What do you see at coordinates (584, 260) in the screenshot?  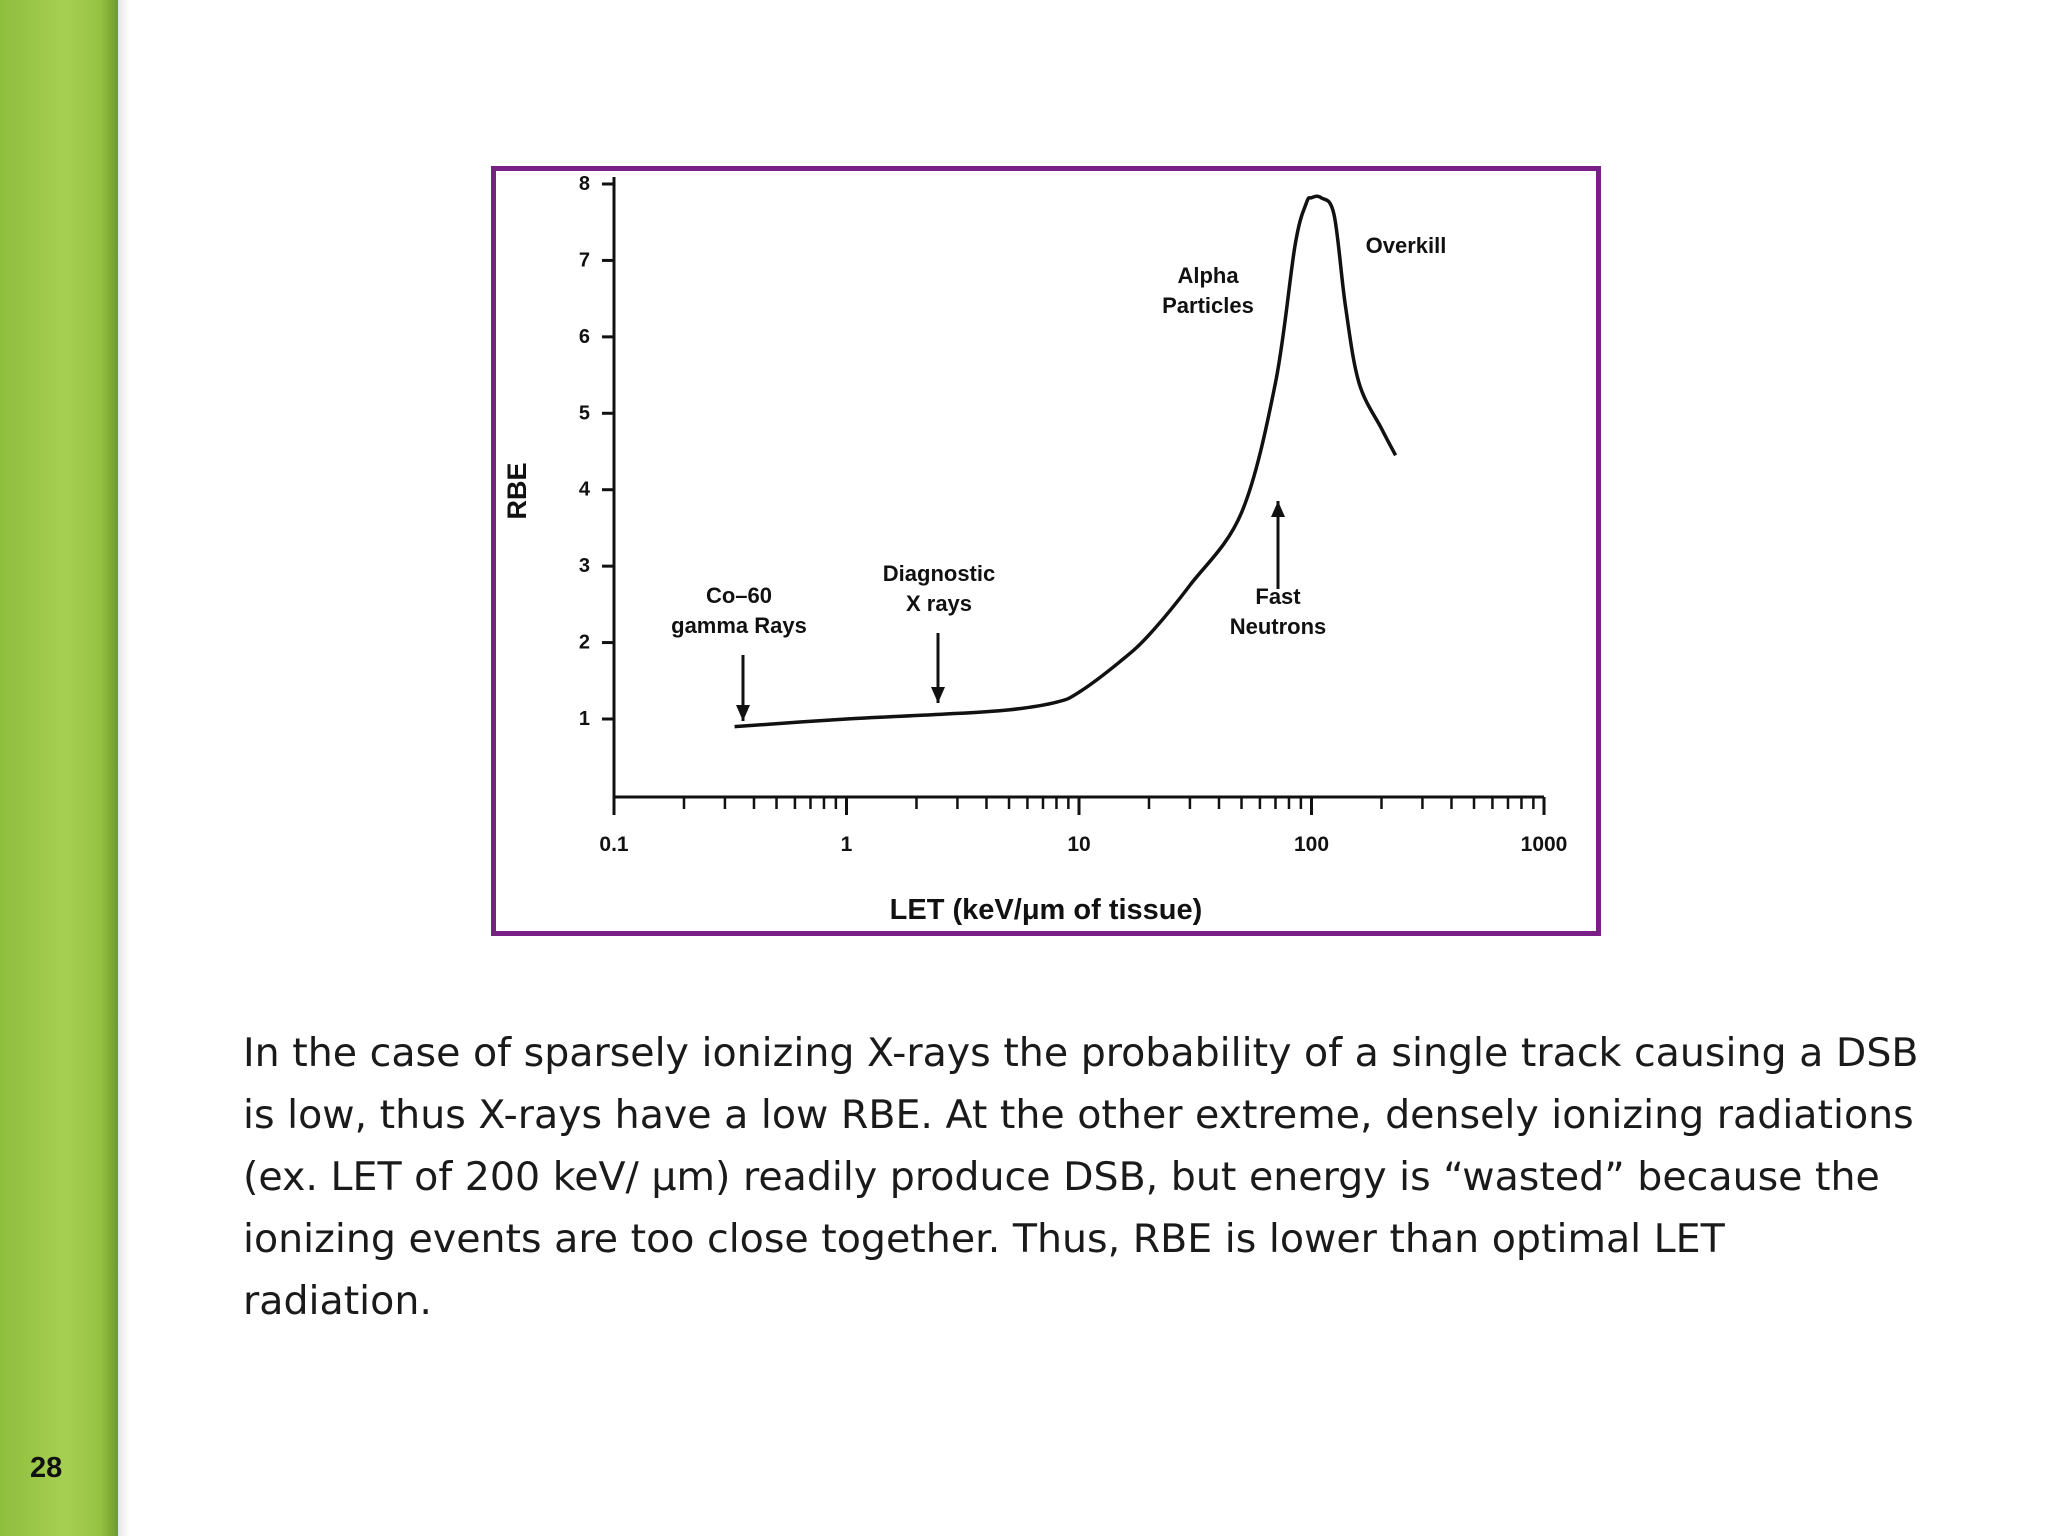 I see `y-tick-label: 7` at bounding box center [584, 260].